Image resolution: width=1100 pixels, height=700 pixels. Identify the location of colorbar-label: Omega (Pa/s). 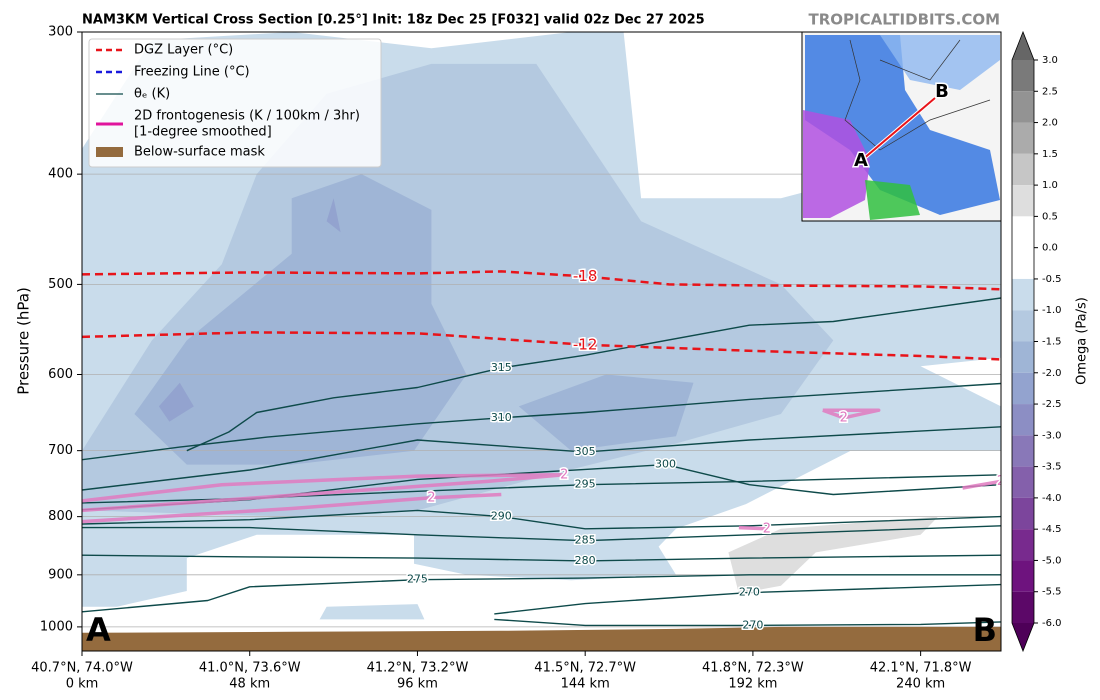
(1082, 341).